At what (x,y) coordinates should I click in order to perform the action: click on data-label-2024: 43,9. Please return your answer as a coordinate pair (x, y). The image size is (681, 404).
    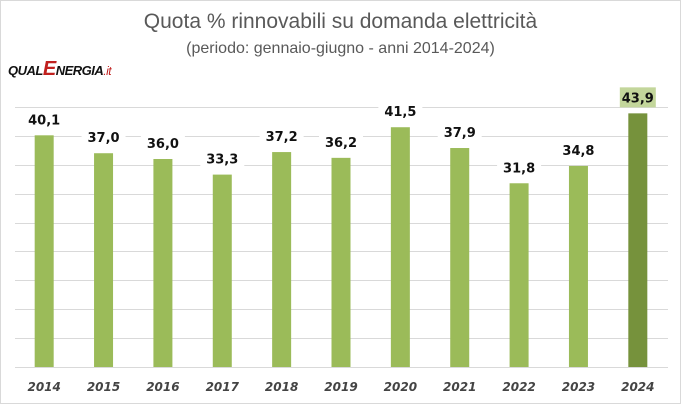
    Looking at the image, I should click on (638, 98).